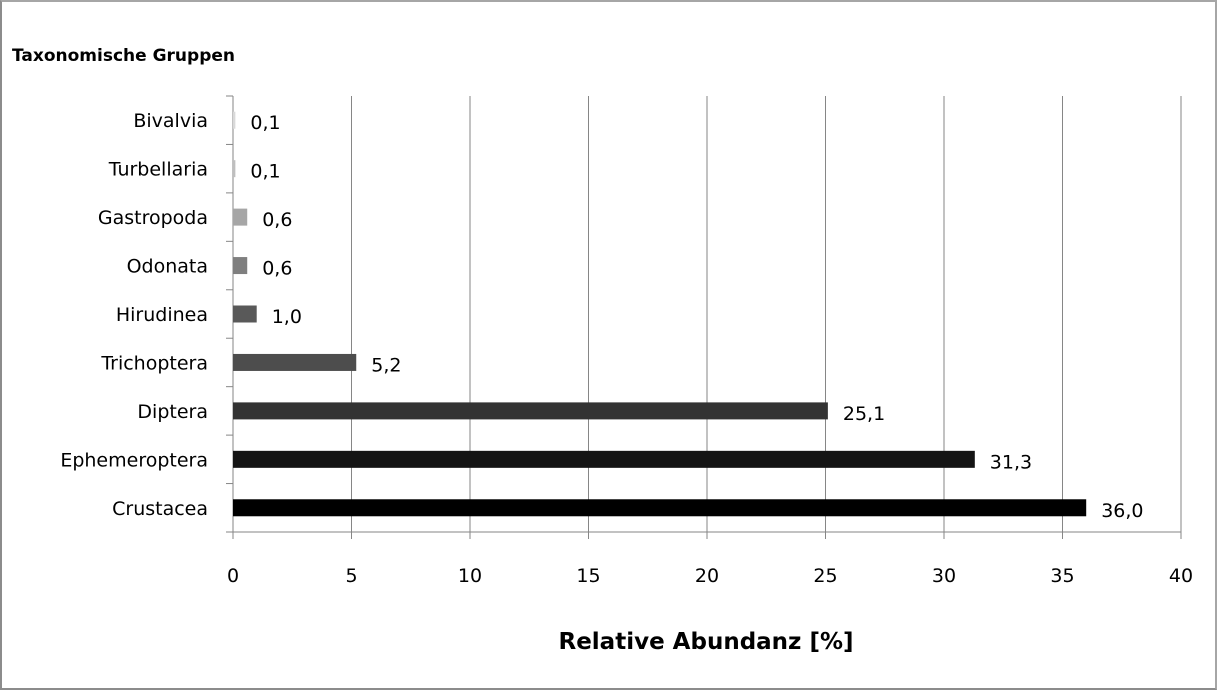 This screenshot has height=690, width=1217. Describe the element at coordinates (660, 508) in the screenshot. I see `bar-crustacea` at that location.